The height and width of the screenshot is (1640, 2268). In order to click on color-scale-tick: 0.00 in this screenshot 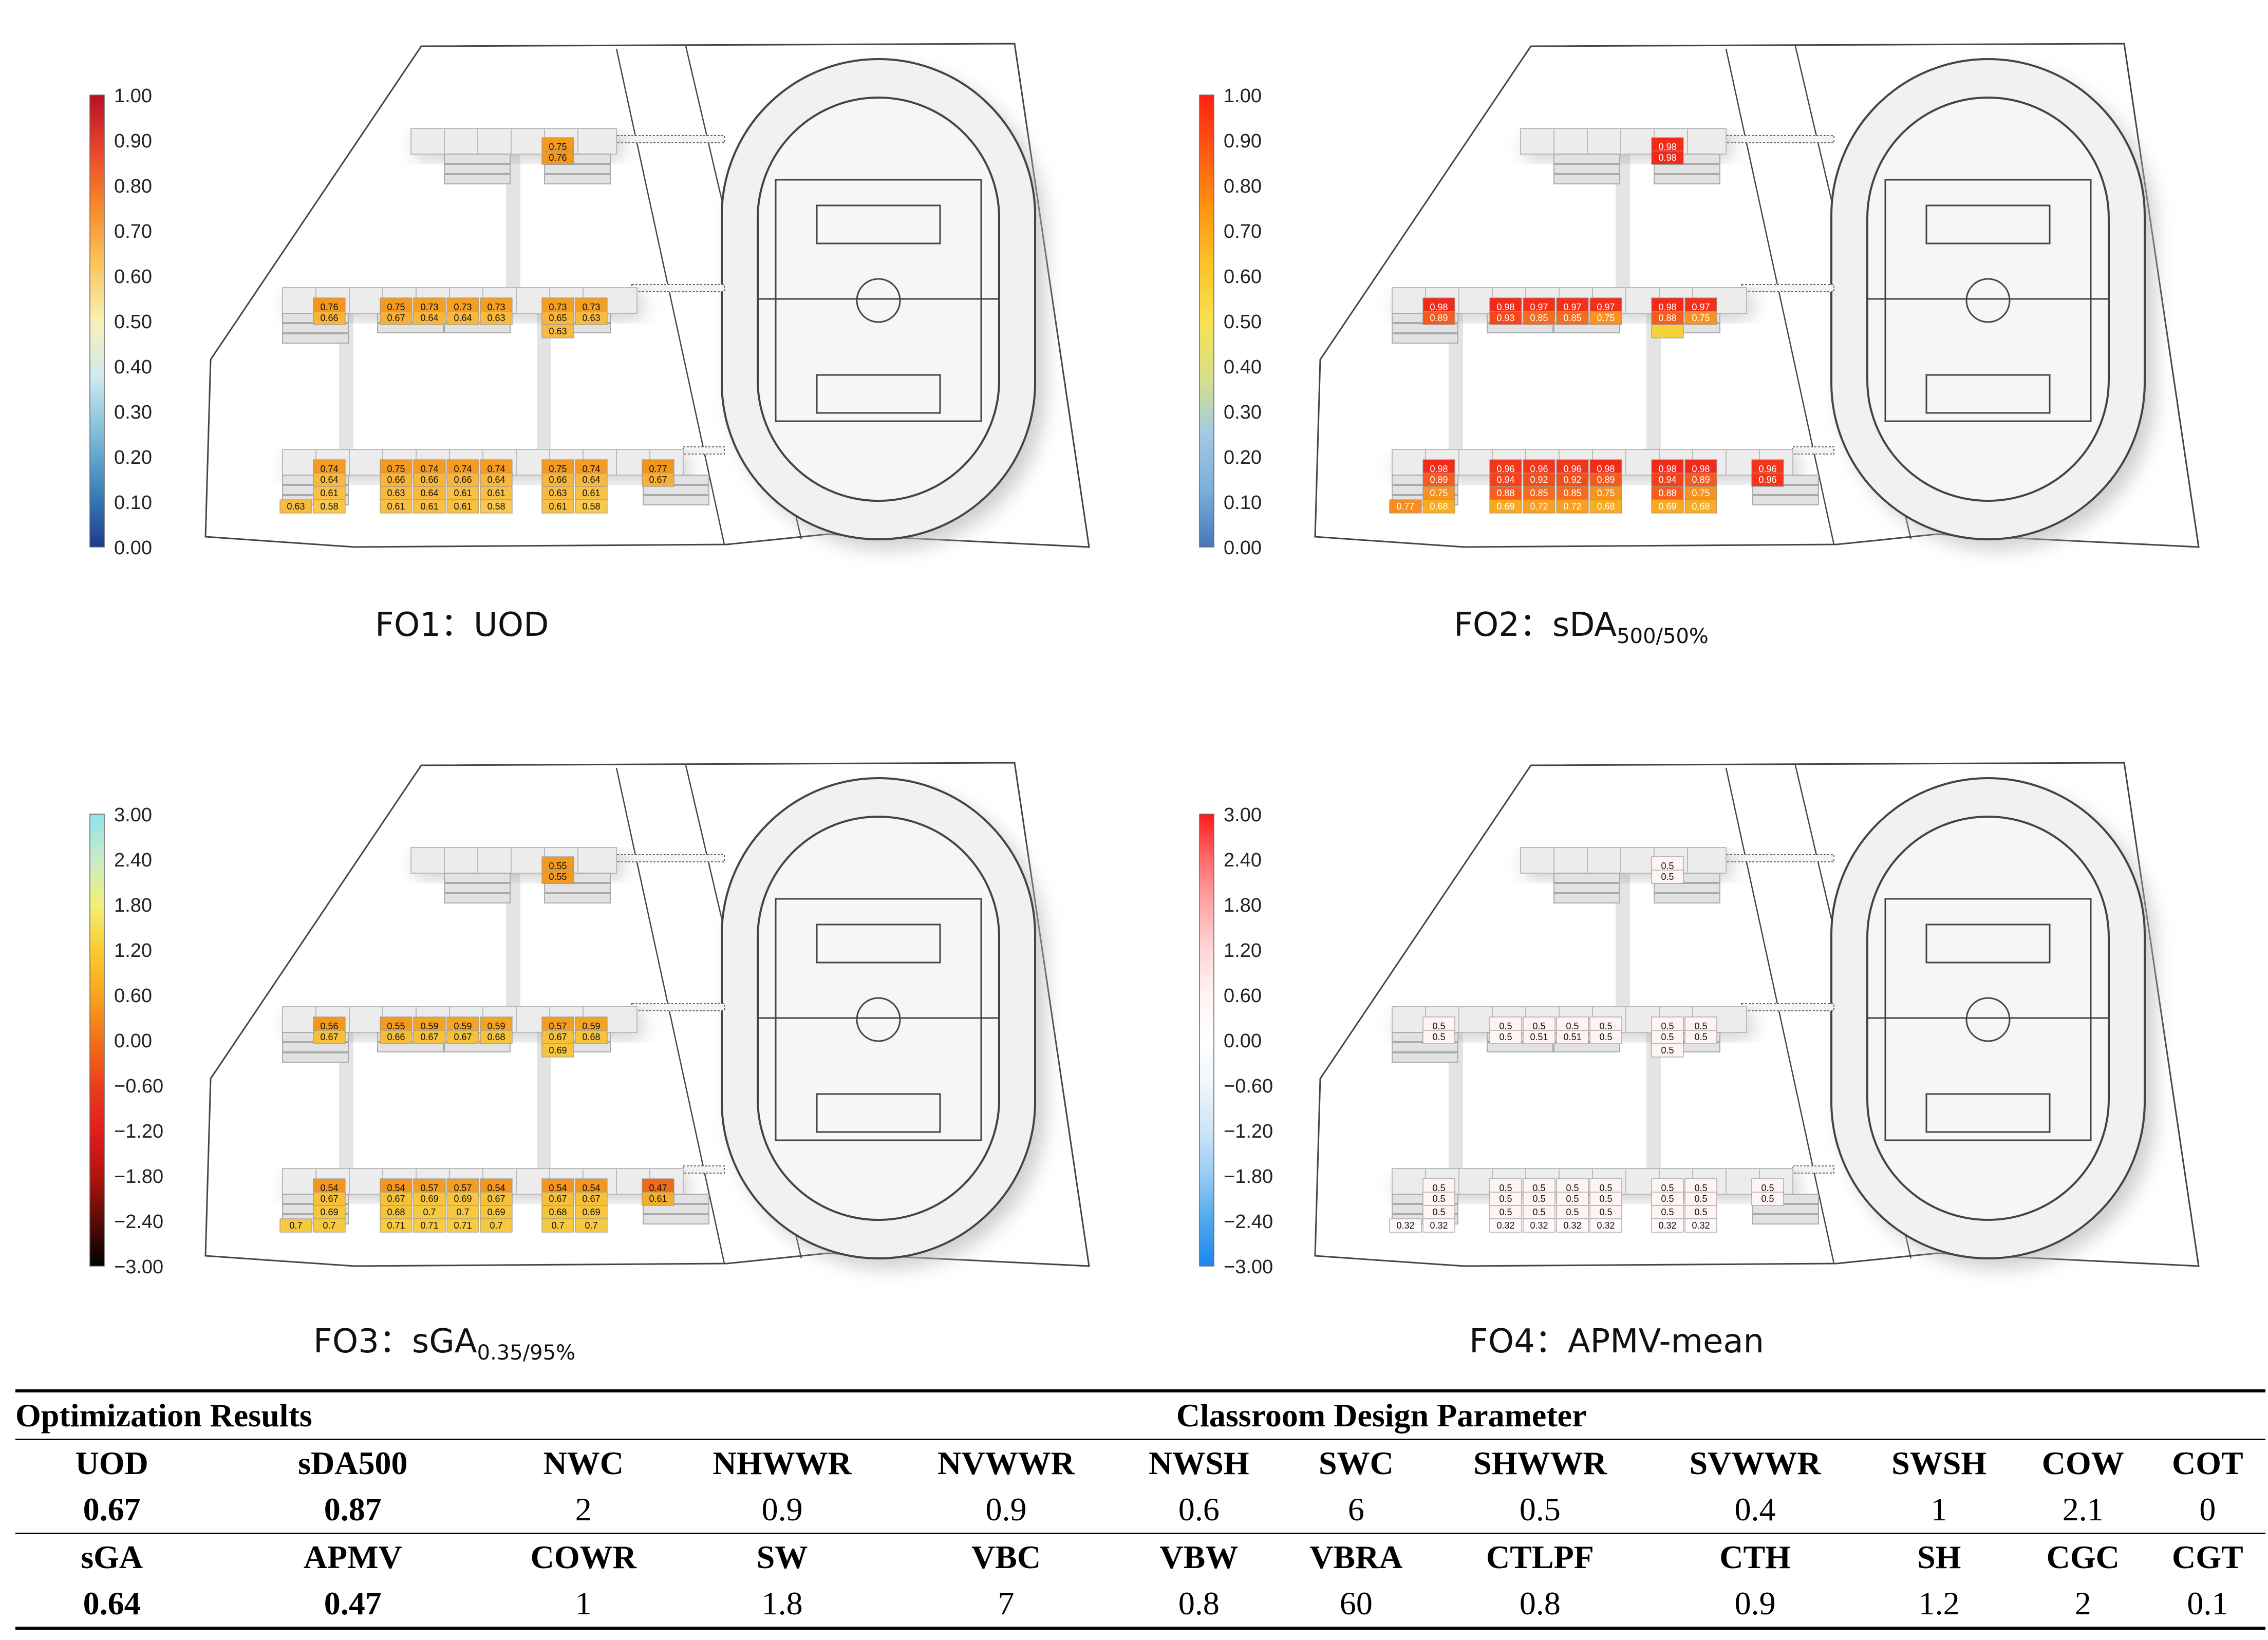, I will do `click(1243, 548)`.